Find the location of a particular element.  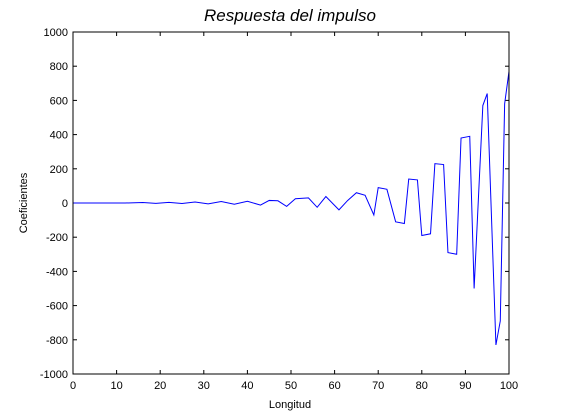

chart-title: Respuesta del impulso is located at coordinates (290, 15).